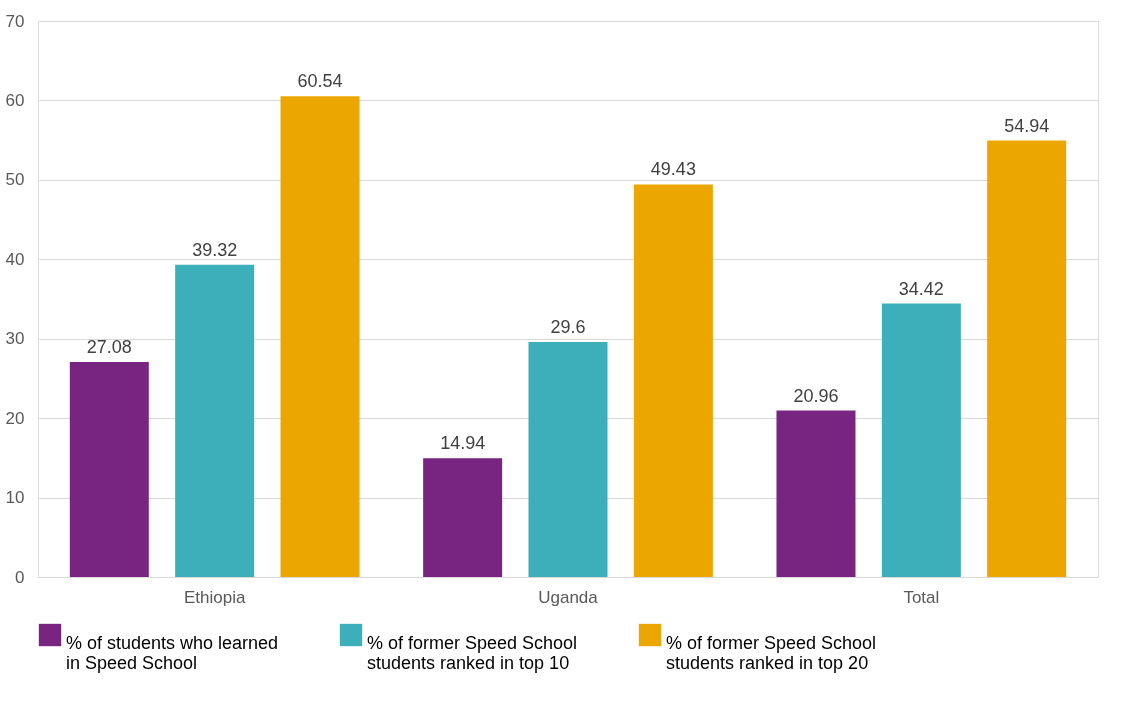 The image size is (1143, 719). Describe the element at coordinates (172, 653) in the screenshot. I see `legend-label: % of students who learned in Speed School` at that location.